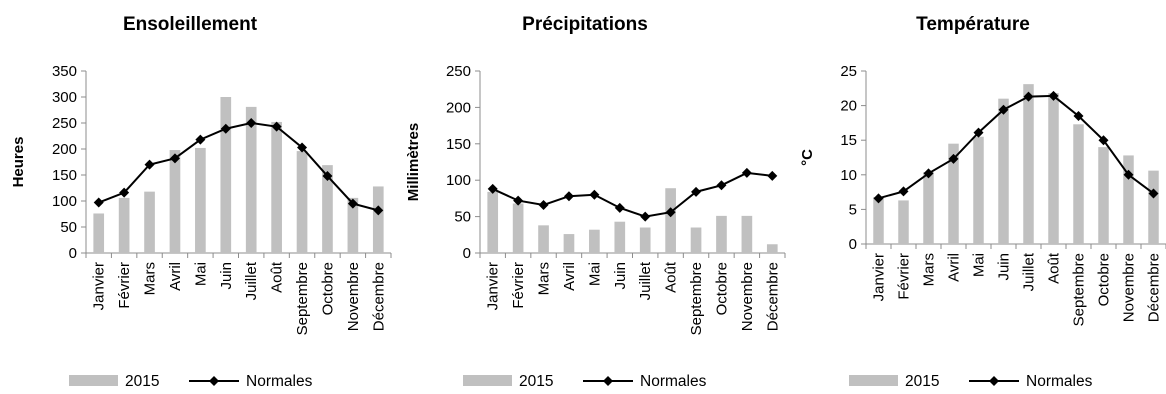 Image resolution: width=1166 pixels, height=394 pixels. What do you see at coordinates (1016, 147) in the screenshot?
I see `line-normales` at bounding box center [1016, 147].